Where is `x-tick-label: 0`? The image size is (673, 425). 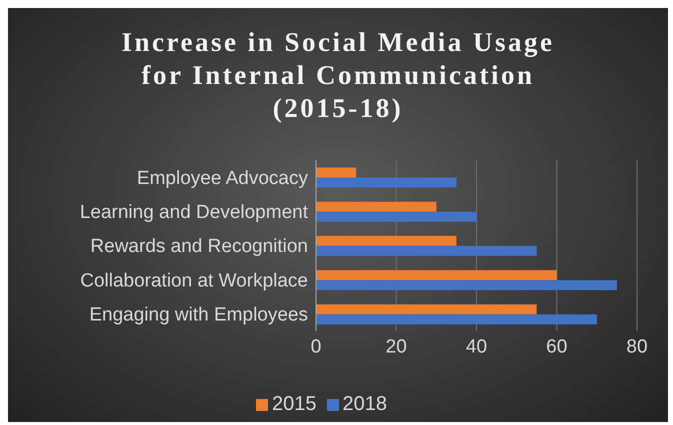
x-tick-label: 0 is located at coordinates (316, 347).